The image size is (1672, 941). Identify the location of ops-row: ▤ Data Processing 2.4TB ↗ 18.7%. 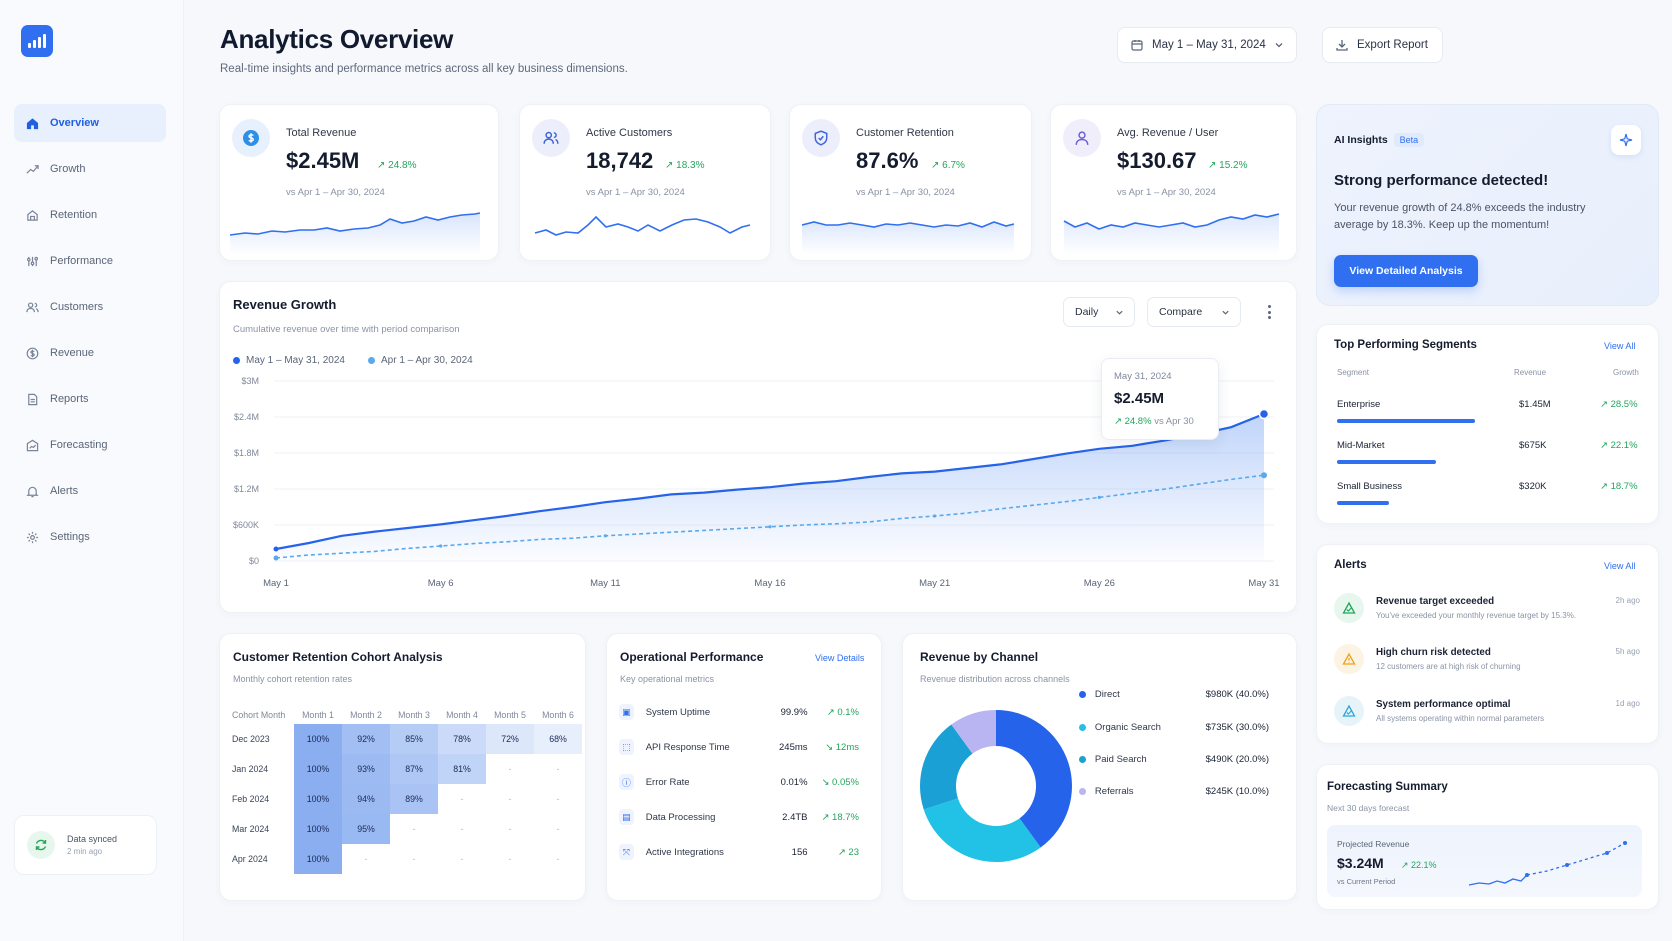
(739, 817).